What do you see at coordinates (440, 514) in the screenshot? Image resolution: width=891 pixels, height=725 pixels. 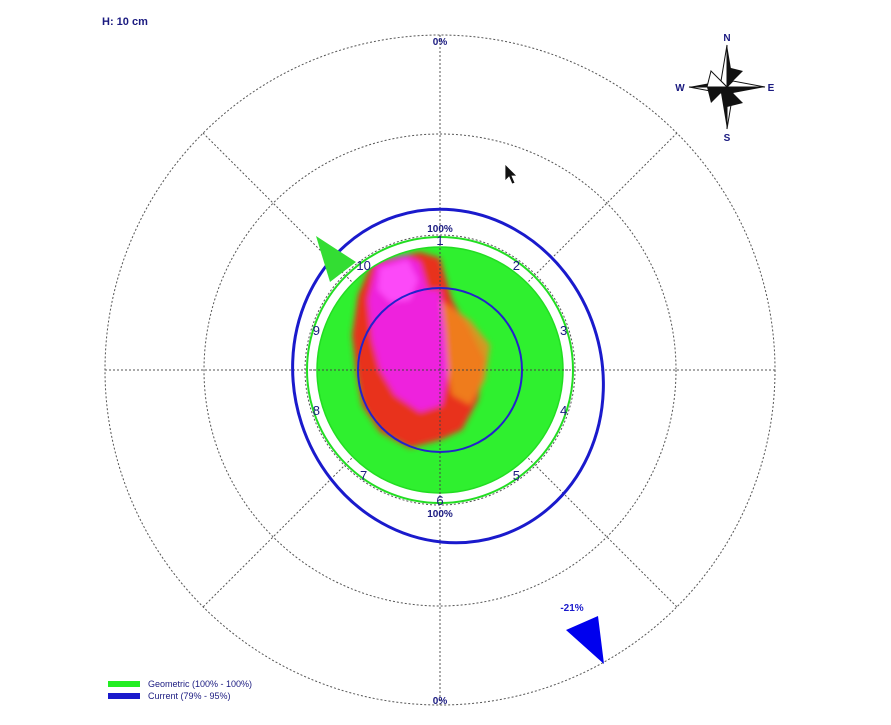 I see `inner-label-bottom: 100%` at bounding box center [440, 514].